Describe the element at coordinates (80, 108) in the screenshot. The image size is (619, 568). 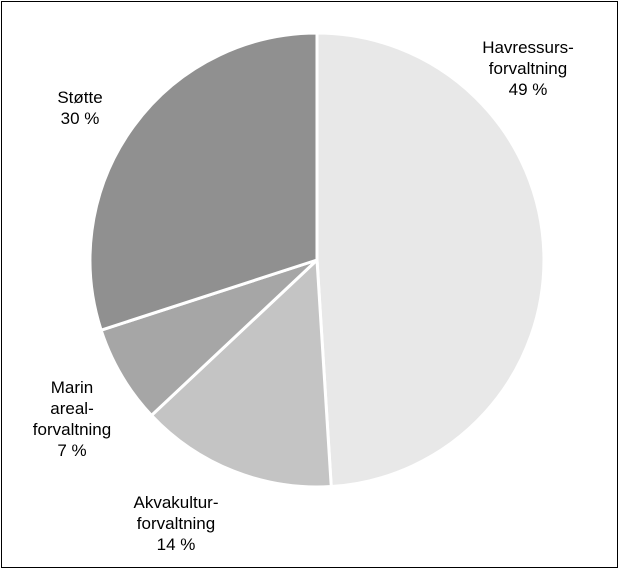
I see `label-stotte: Støtte 30 %` at that location.